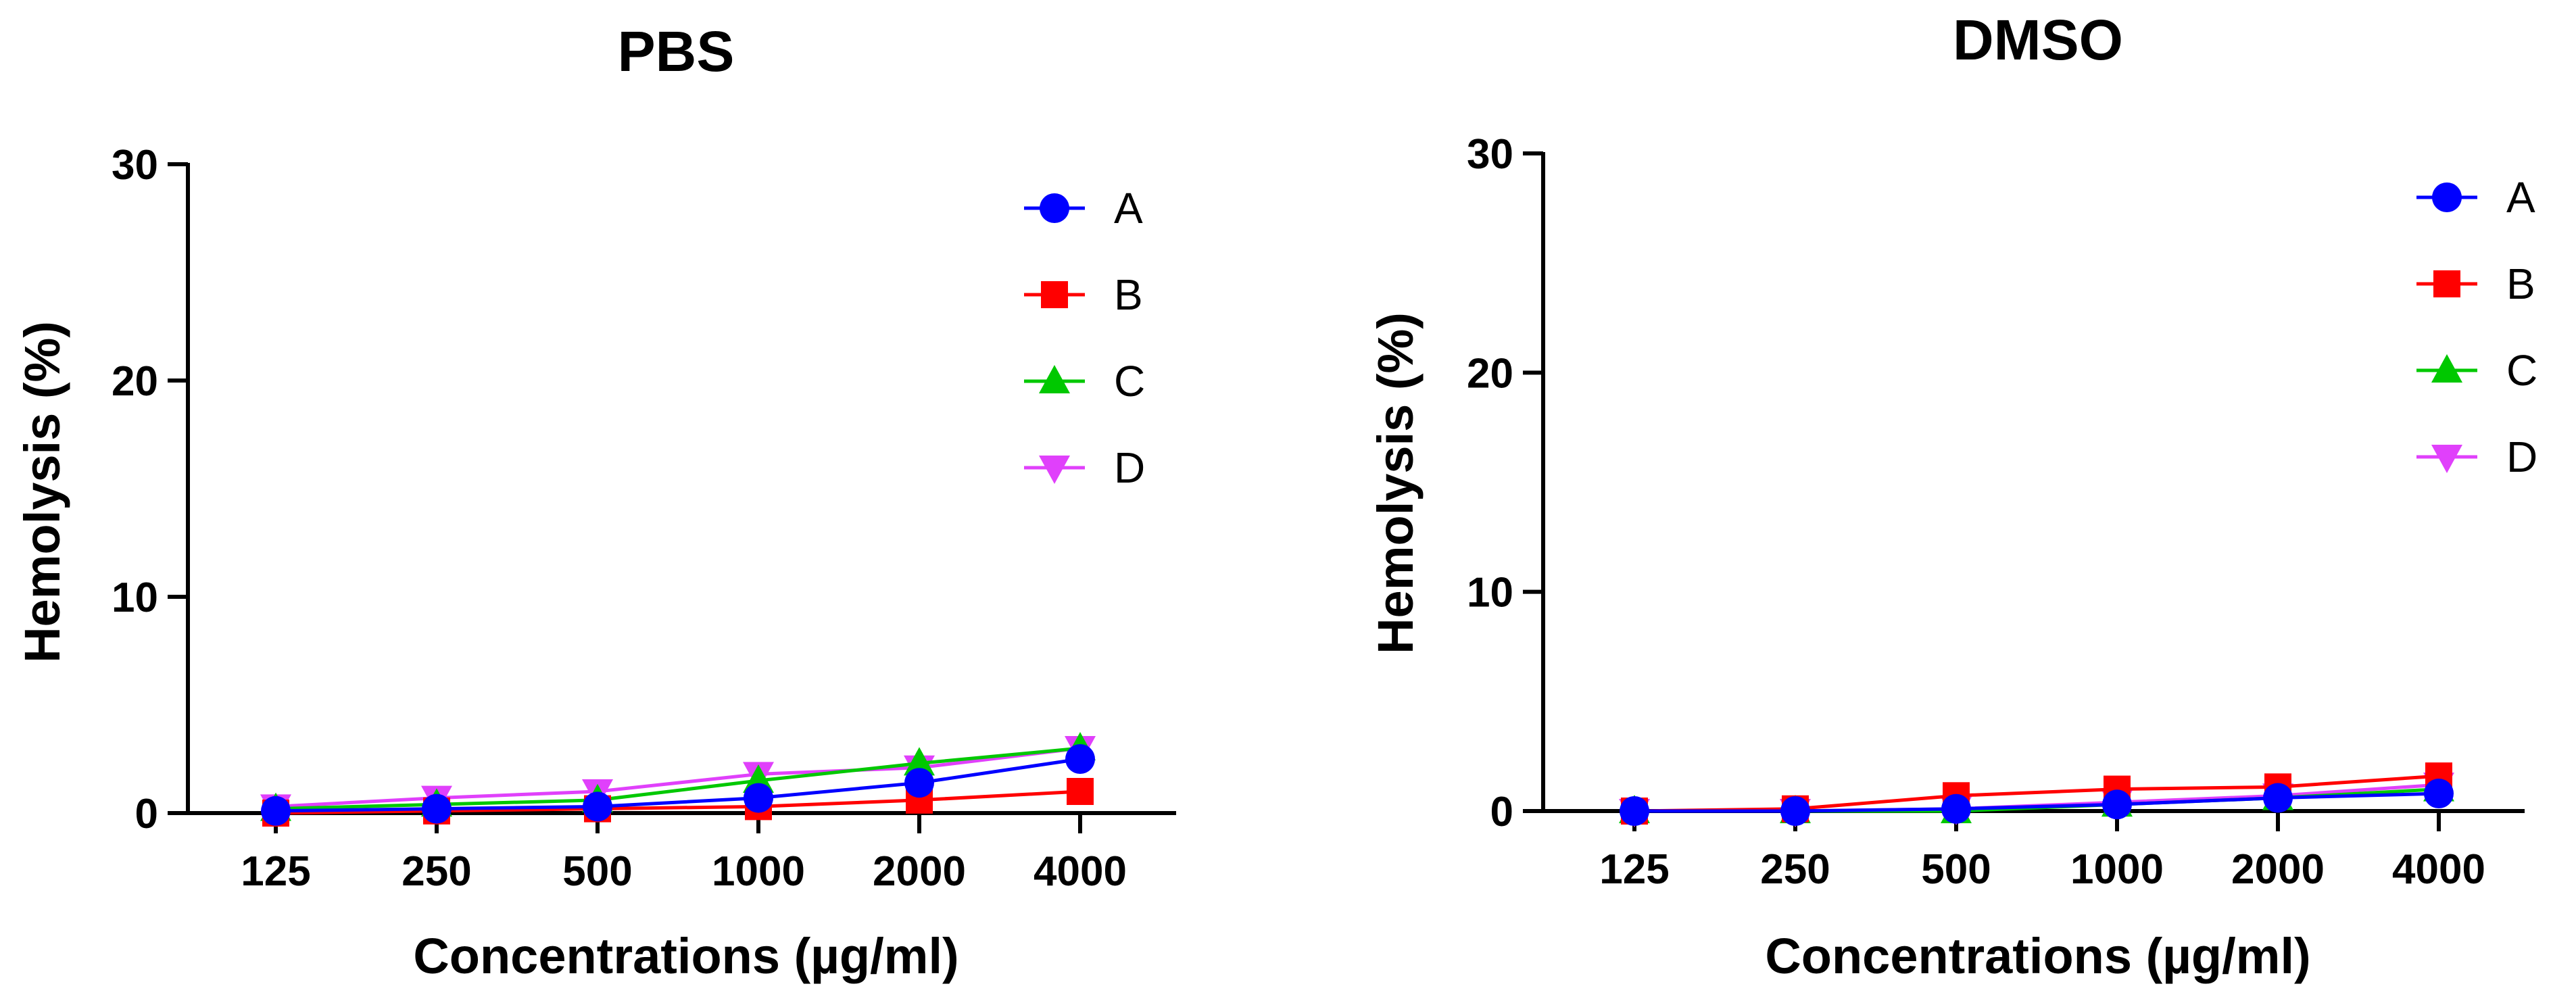 Image resolution: width=2576 pixels, height=1003 pixels. Describe the element at coordinates (2038, 40) in the screenshot. I see `chart-title: DMSO` at that location.